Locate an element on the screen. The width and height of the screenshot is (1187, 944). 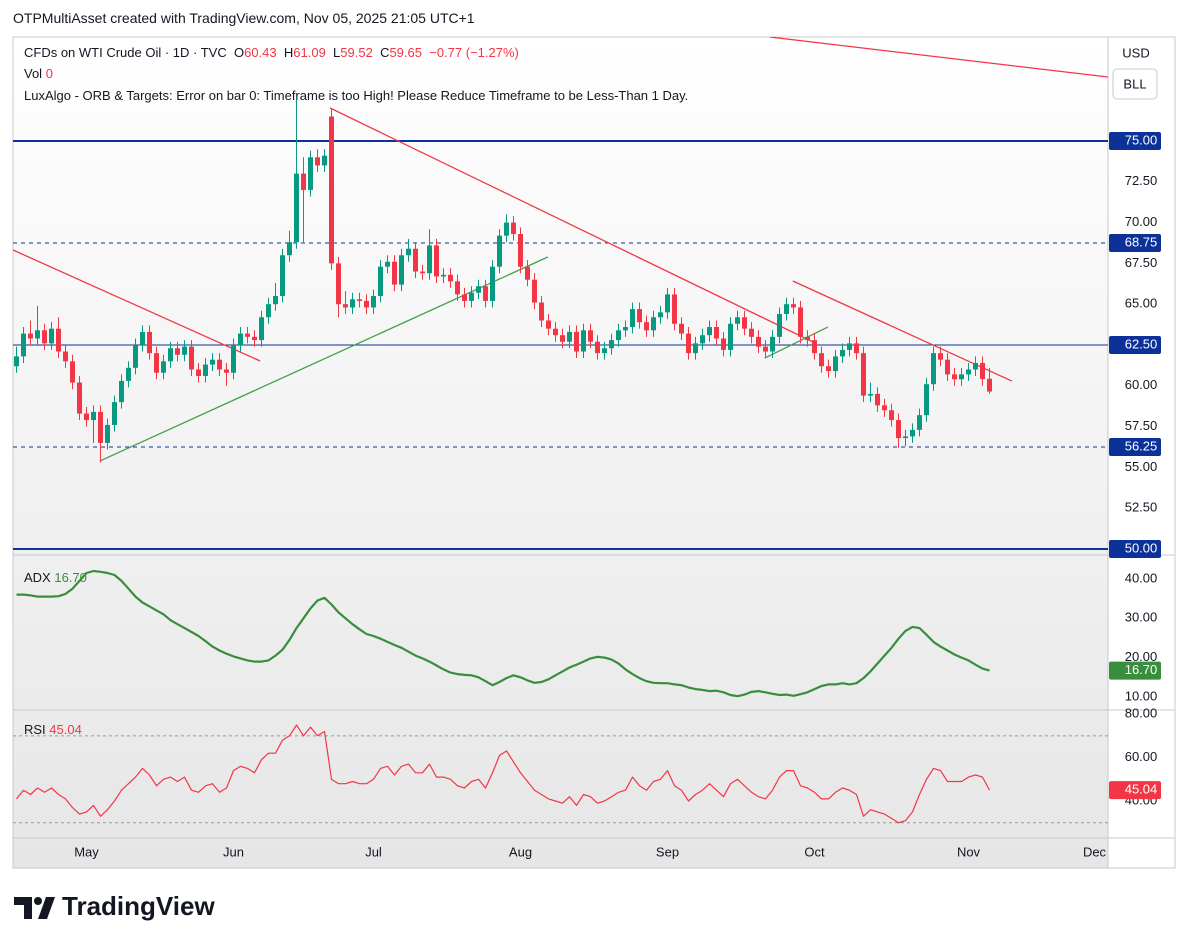
y-tick-label: 62.50 is located at coordinates (1141, 343).